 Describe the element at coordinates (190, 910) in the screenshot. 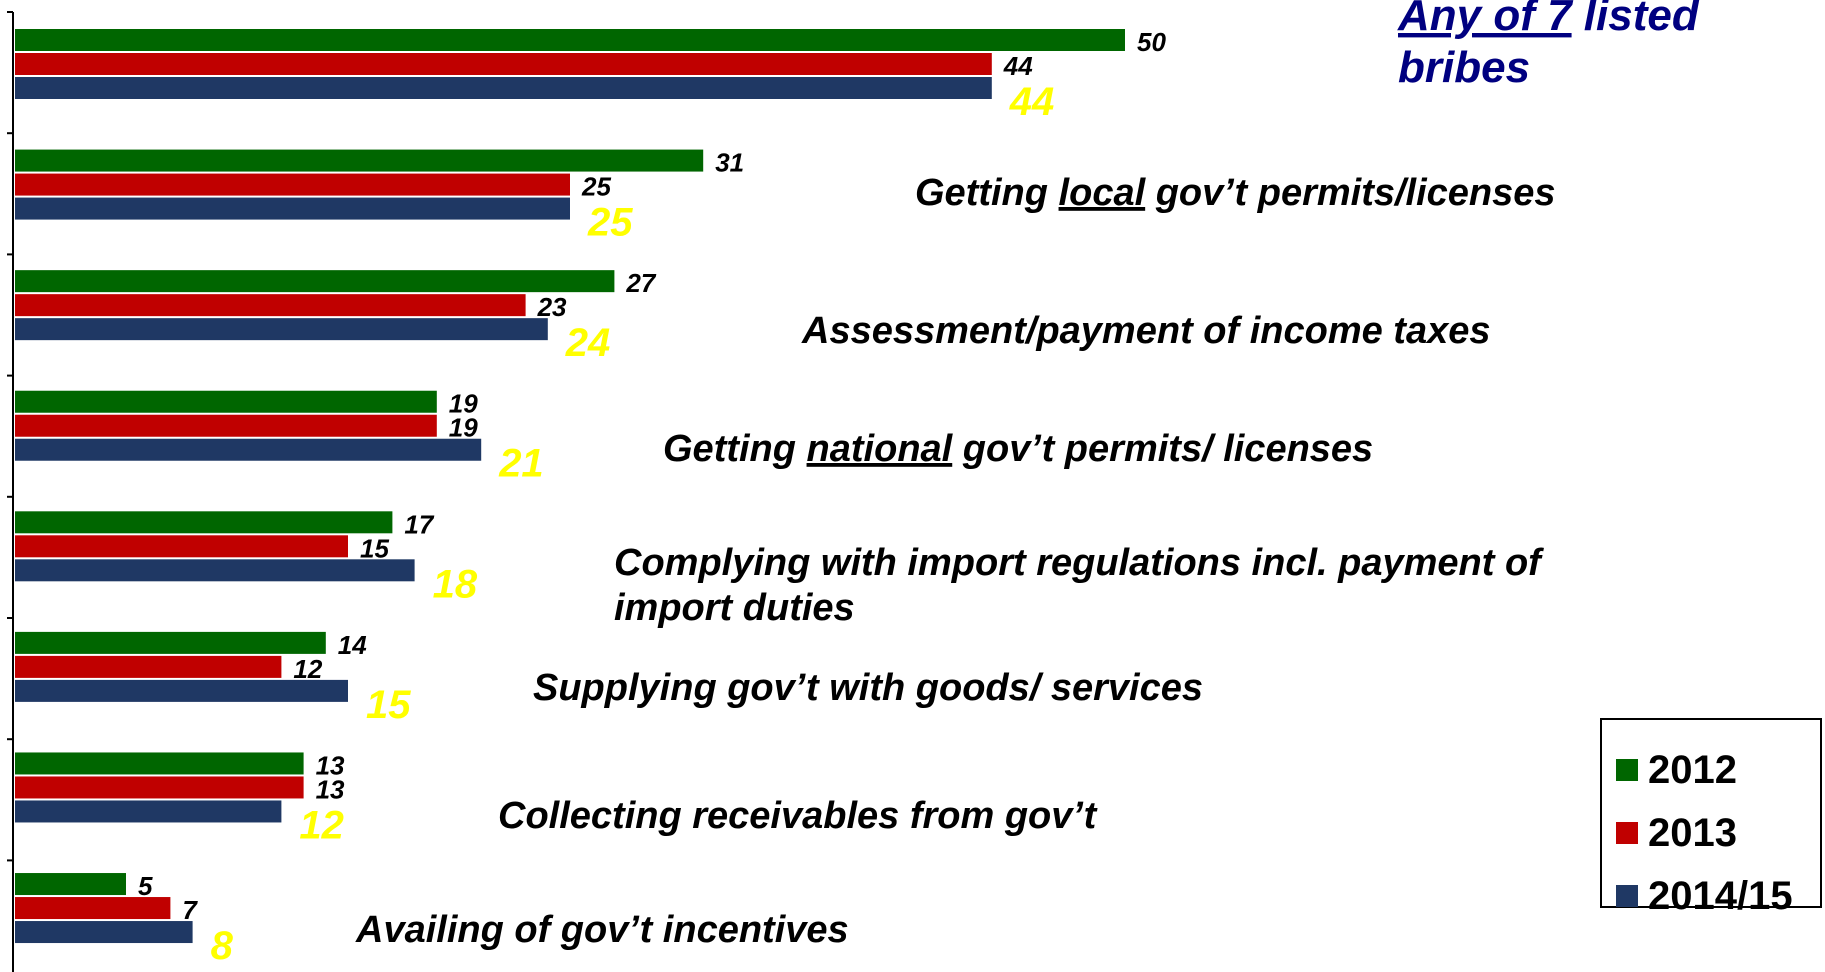

I see `data-label: 7` at that location.